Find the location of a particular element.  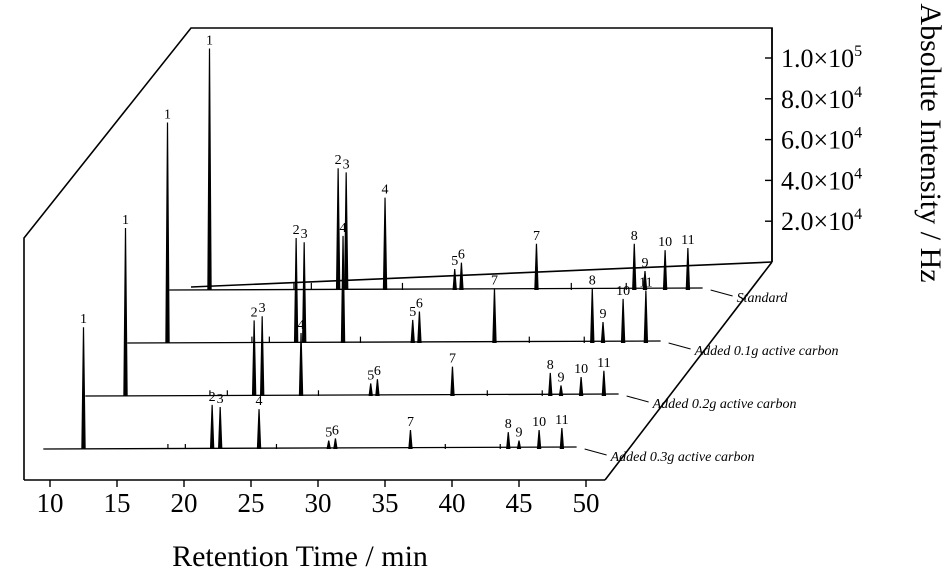

x-tick-label: 50 is located at coordinates (586, 503).